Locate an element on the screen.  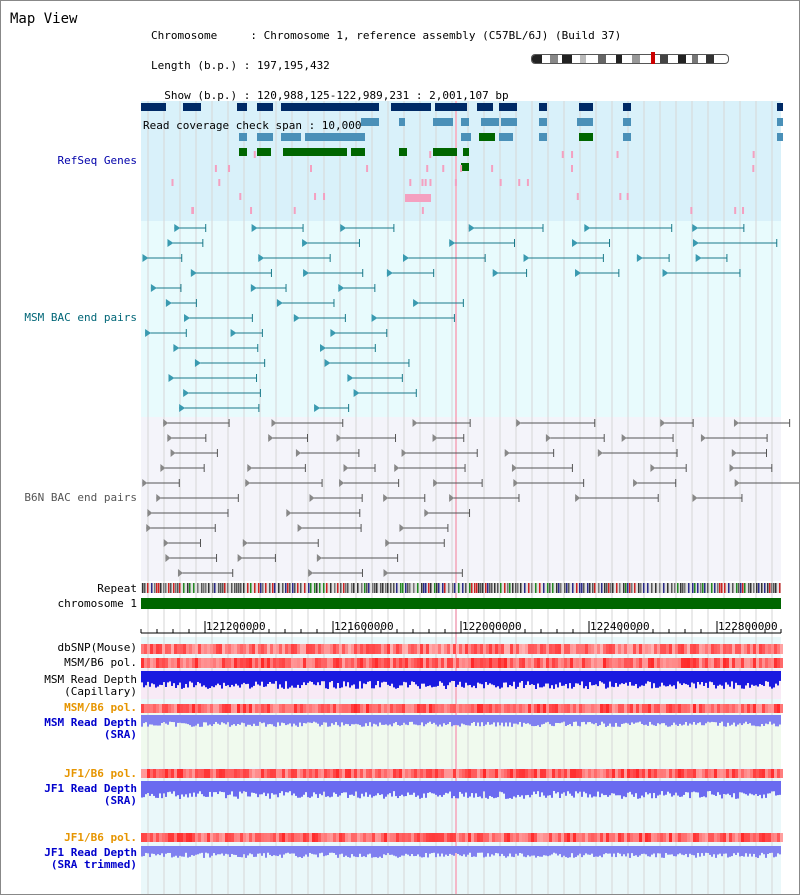
ruler-tick-label: 122400000 is located at coordinates (620, 626).